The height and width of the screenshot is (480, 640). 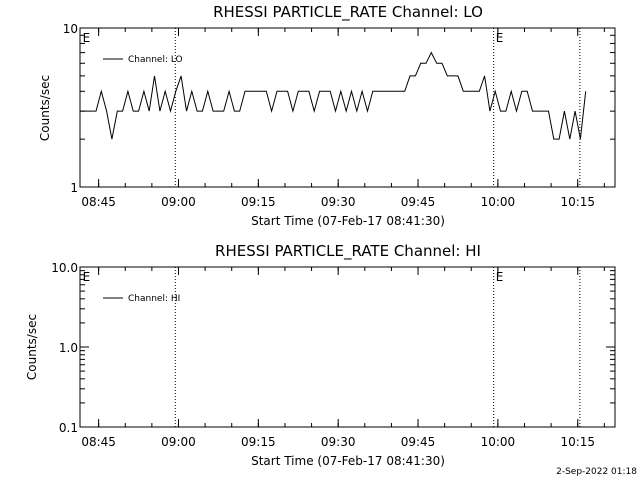 What do you see at coordinates (418, 202) in the screenshot?
I see `lo-x-tick-label: 09:45` at bounding box center [418, 202].